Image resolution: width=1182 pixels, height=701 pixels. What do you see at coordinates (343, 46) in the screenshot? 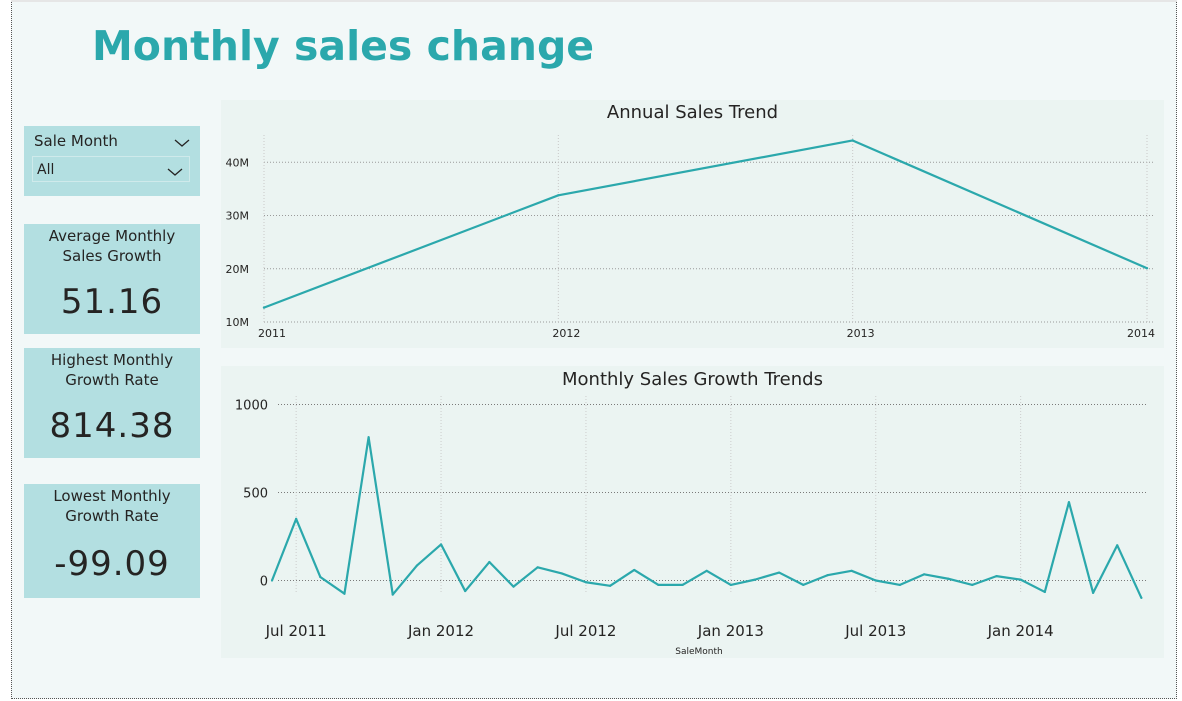
I see `page-title: Monthly sales change` at bounding box center [343, 46].